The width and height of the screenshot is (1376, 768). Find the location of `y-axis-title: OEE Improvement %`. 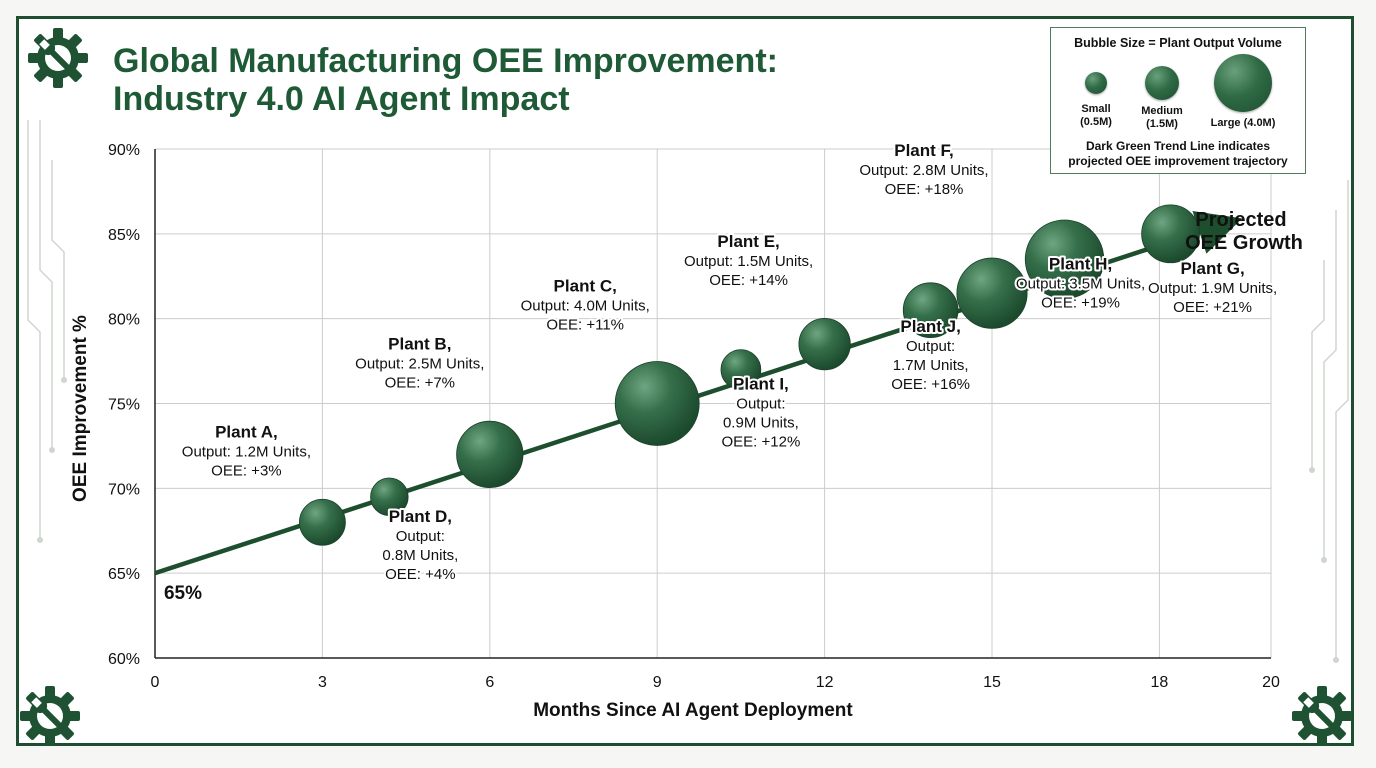

y-axis-title: OEE Improvement % is located at coordinates (80, 408).